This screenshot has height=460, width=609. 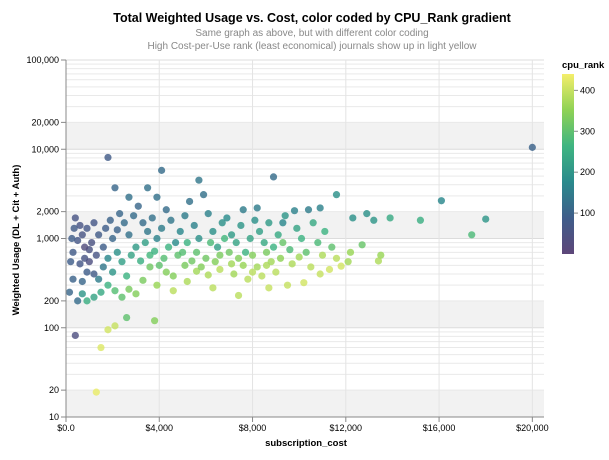 I want to click on x-tick-label: $4,000, so click(x=160, y=428).